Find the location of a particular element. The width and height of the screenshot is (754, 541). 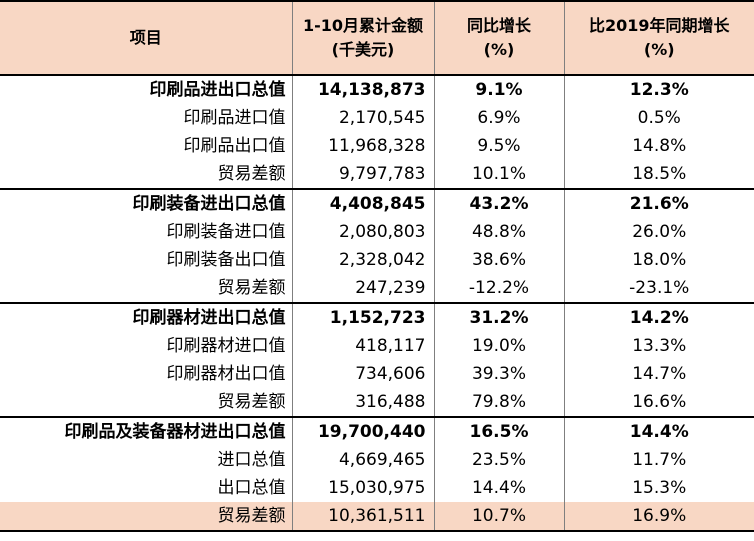

header-value-label: 1-10月累计金额 is located at coordinates (363, 25).